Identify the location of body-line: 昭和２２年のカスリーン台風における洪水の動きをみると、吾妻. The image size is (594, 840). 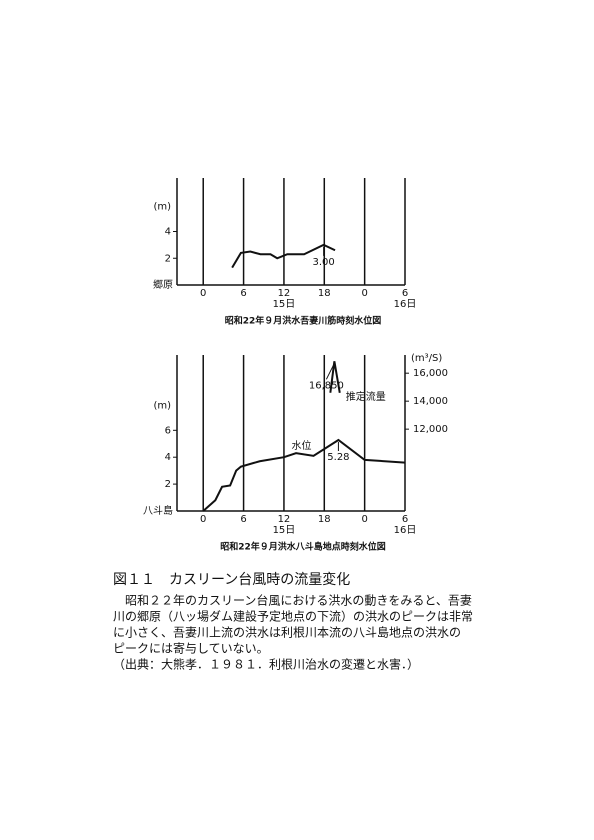
(298, 600).